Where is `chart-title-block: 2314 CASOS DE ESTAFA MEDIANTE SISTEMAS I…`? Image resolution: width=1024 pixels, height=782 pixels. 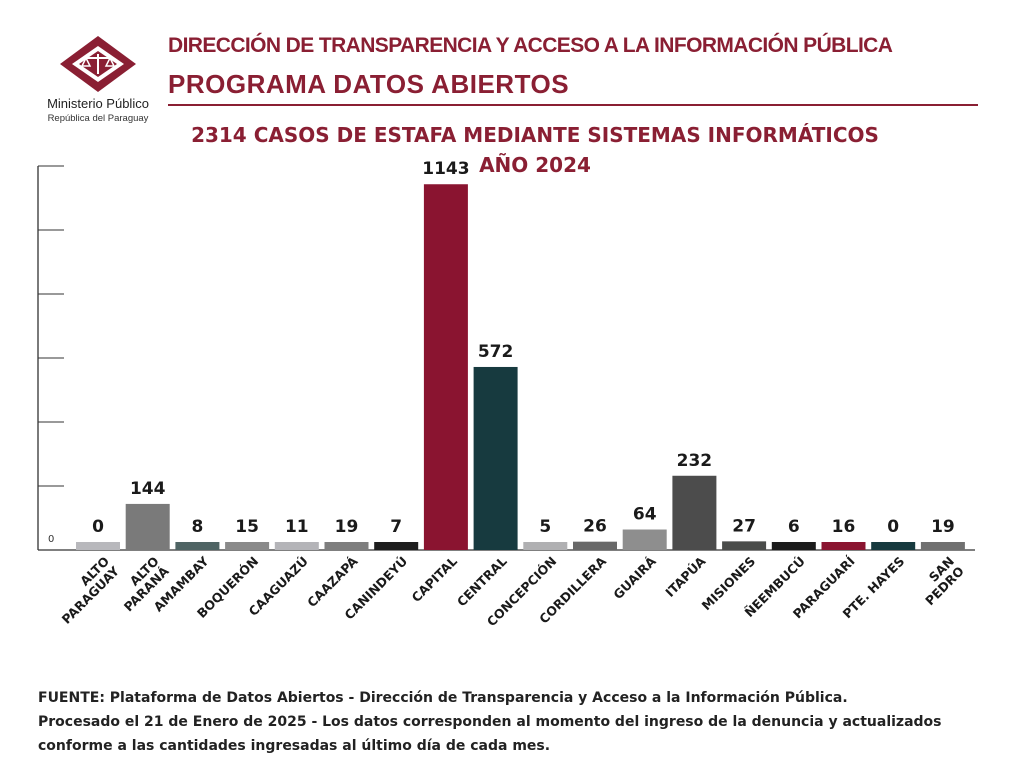
chart-title-block: 2314 CASOS DE ESTAFA MEDIANTE SISTEMAS I… is located at coordinates (535, 150).